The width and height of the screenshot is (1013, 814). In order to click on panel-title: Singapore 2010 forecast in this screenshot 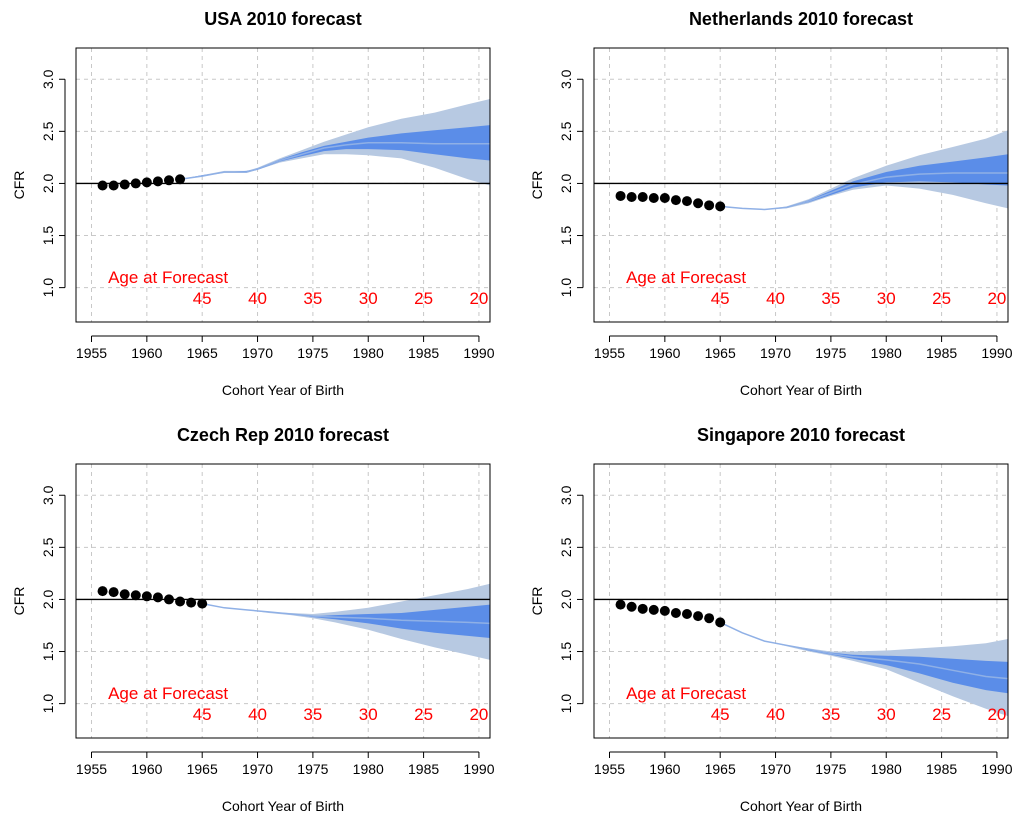, I will do `click(801, 435)`.